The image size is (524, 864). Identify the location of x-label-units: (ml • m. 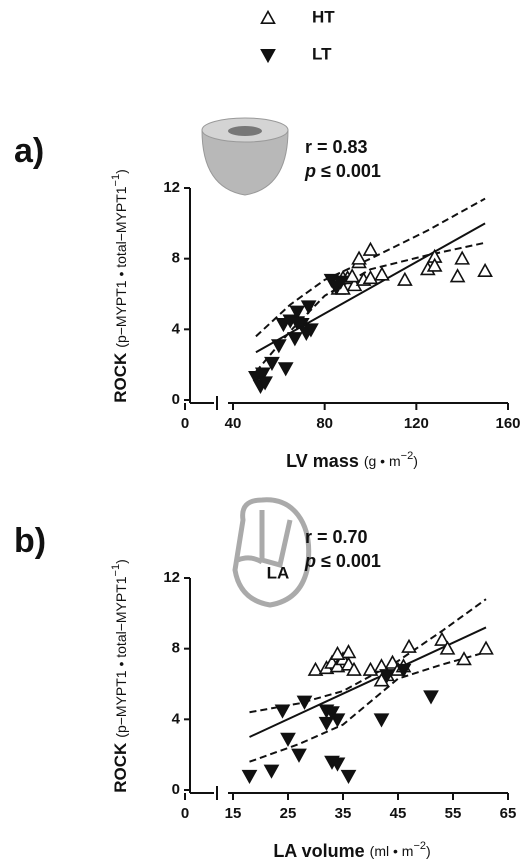
(392, 851).